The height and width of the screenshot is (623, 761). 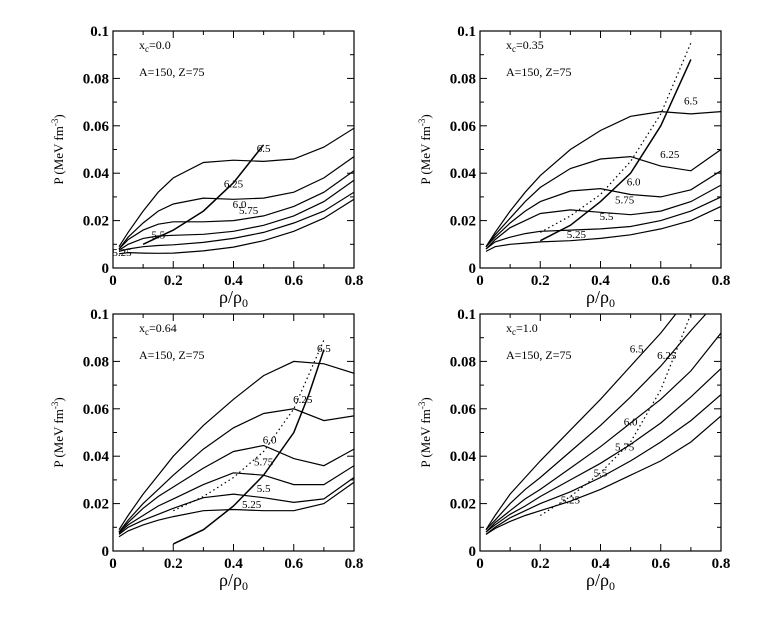 What do you see at coordinates (249, 425) in the screenshot?
I see `coexistence-boundary-line` at bounding box center [249, 425].